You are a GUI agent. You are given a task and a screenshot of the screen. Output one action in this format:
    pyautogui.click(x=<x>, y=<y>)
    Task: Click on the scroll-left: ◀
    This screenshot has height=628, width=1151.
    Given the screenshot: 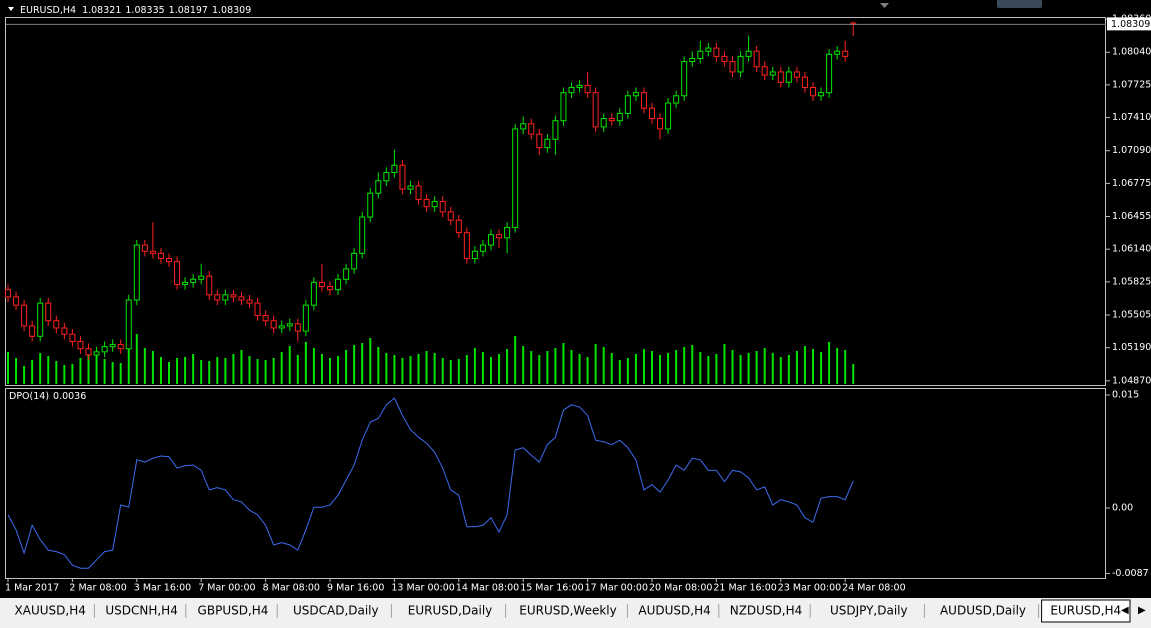 What is the action you would take?
    pyautogui.click(x=1125, y=610)
    